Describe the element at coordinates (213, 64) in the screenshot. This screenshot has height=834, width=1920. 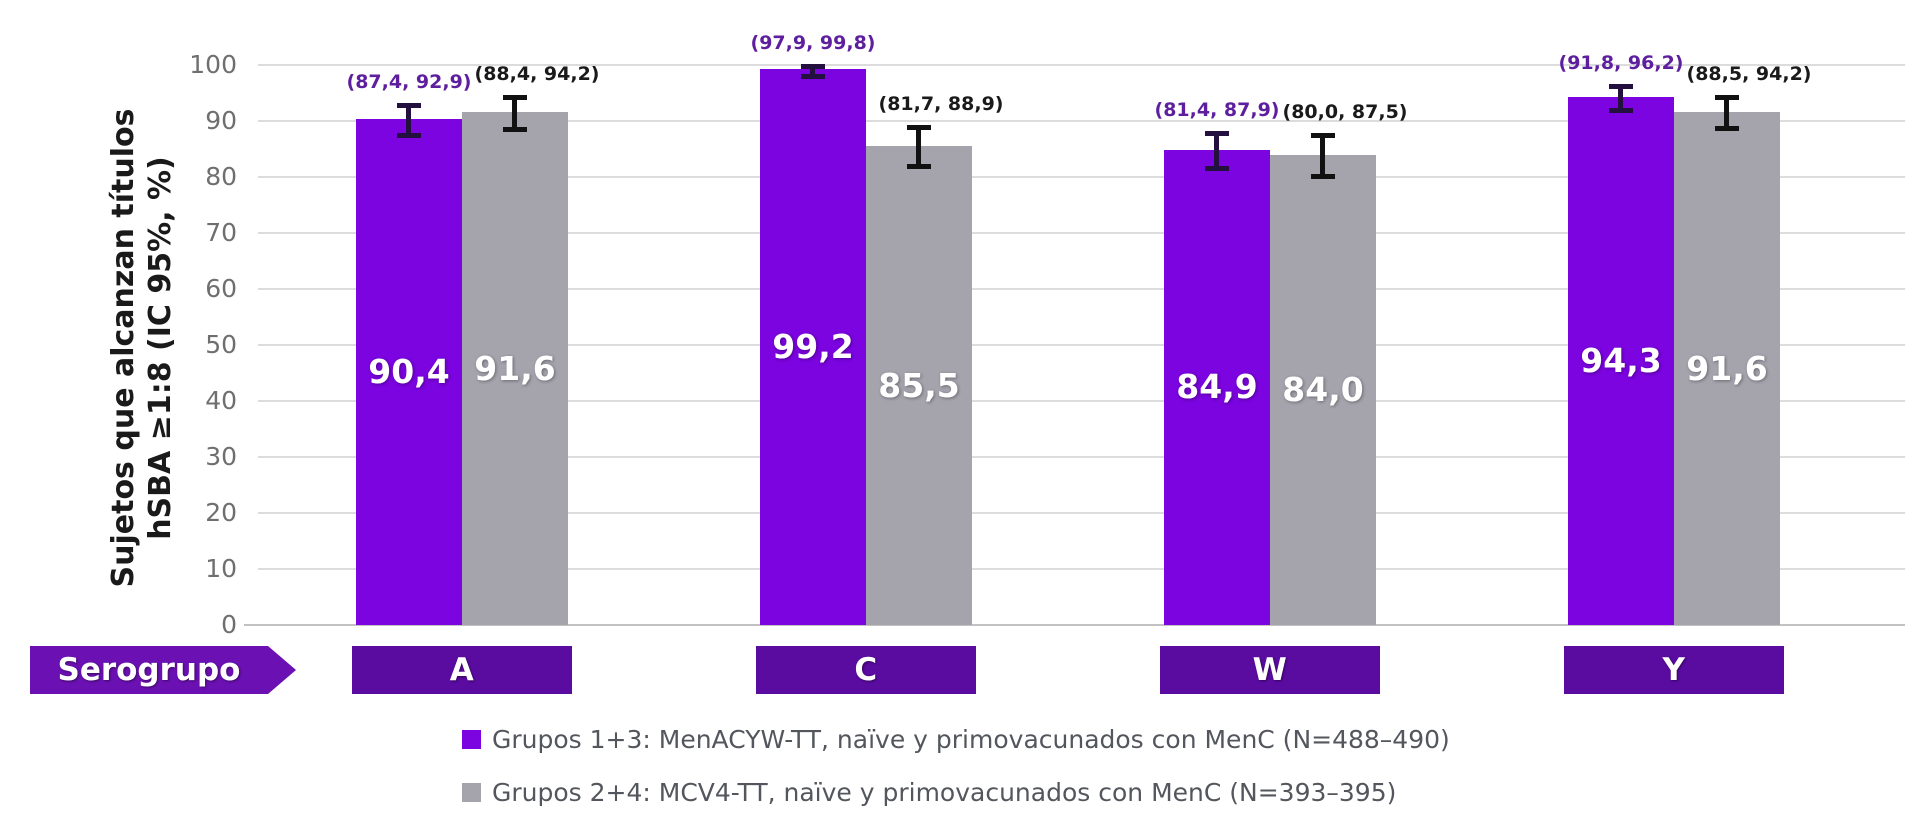
I see `y-tick-label: 100` at that location.